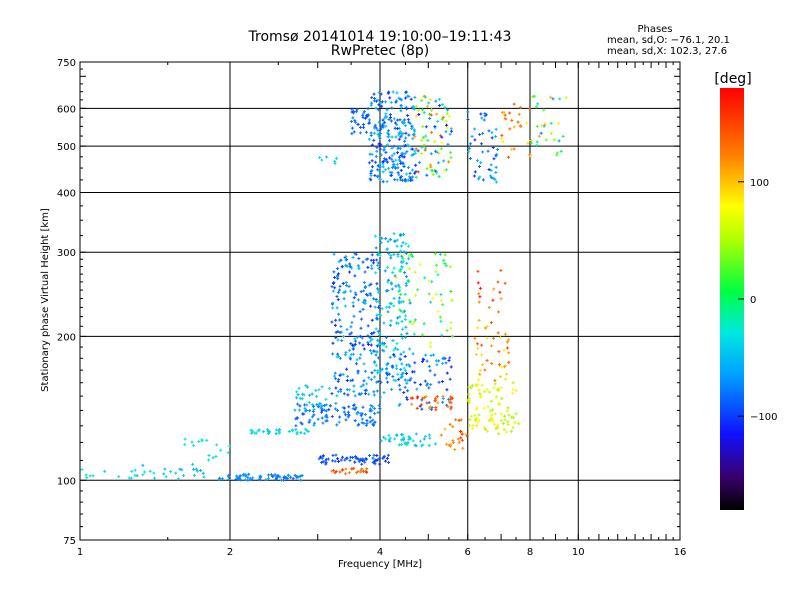  What do you see at coordinates (667, 51) in the screenshot?
I see `stats-x-mode: mean, sd,X: 102.3, 27.6` at bounding box center [667, 51].